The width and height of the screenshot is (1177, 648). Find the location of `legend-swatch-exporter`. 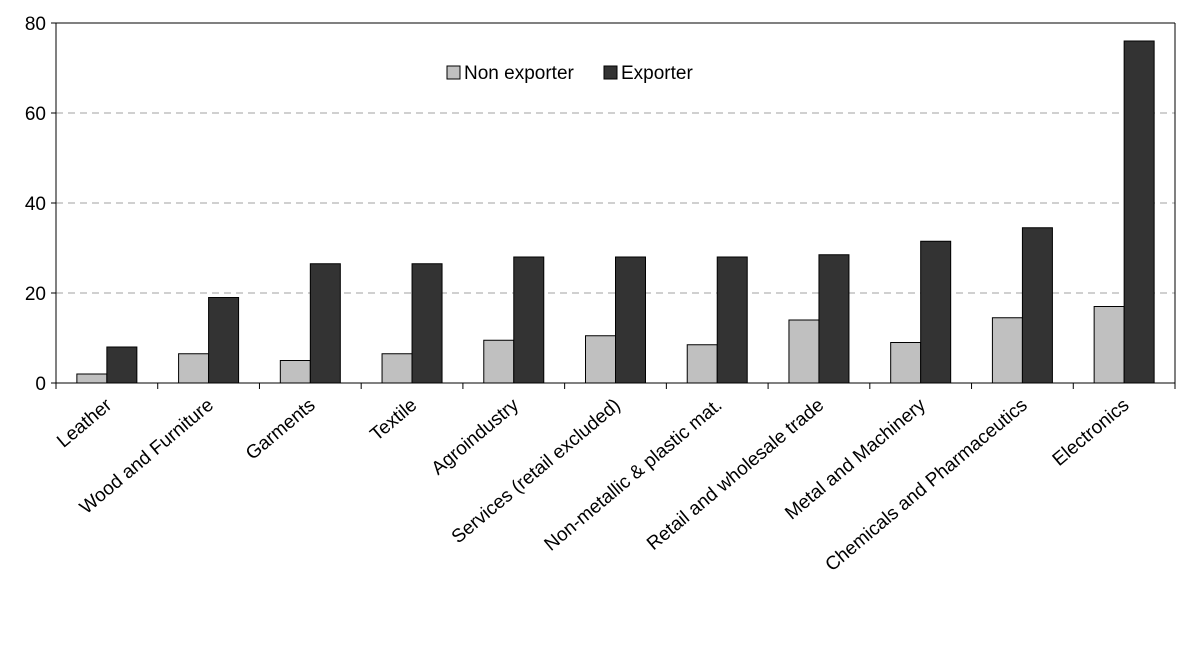

legend-swatch-exporter is located at coordinates (610, 72).